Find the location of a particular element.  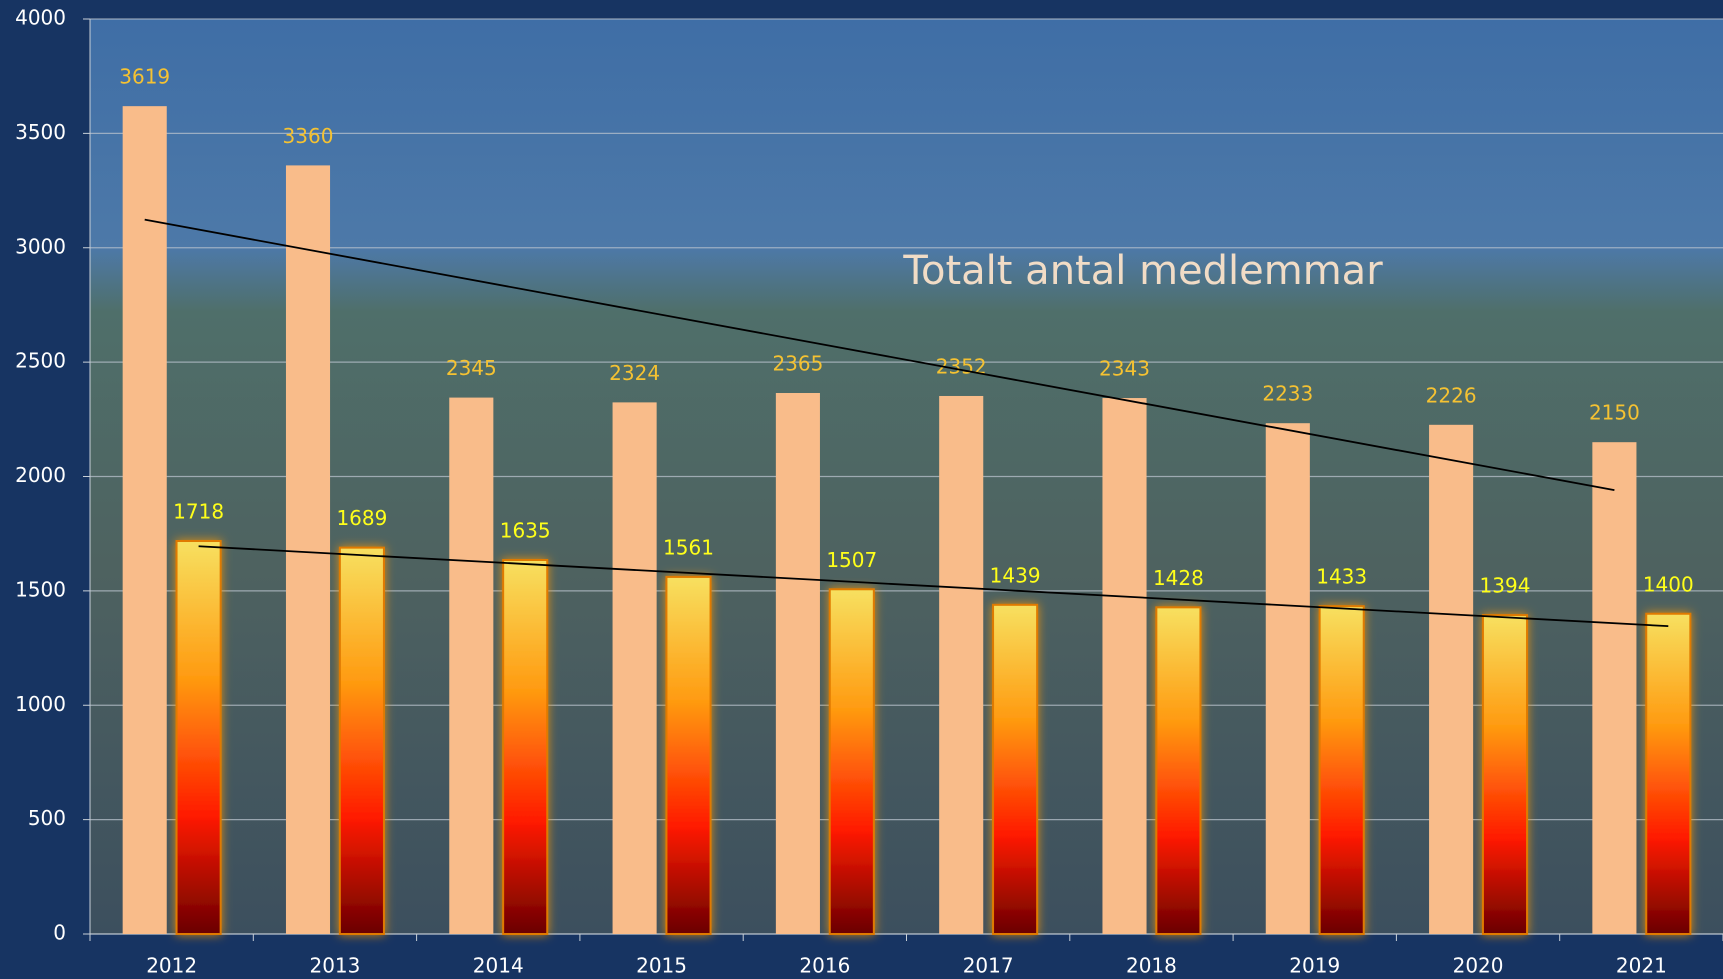

value-label: 1400 is located at coordinates (1668, 584).